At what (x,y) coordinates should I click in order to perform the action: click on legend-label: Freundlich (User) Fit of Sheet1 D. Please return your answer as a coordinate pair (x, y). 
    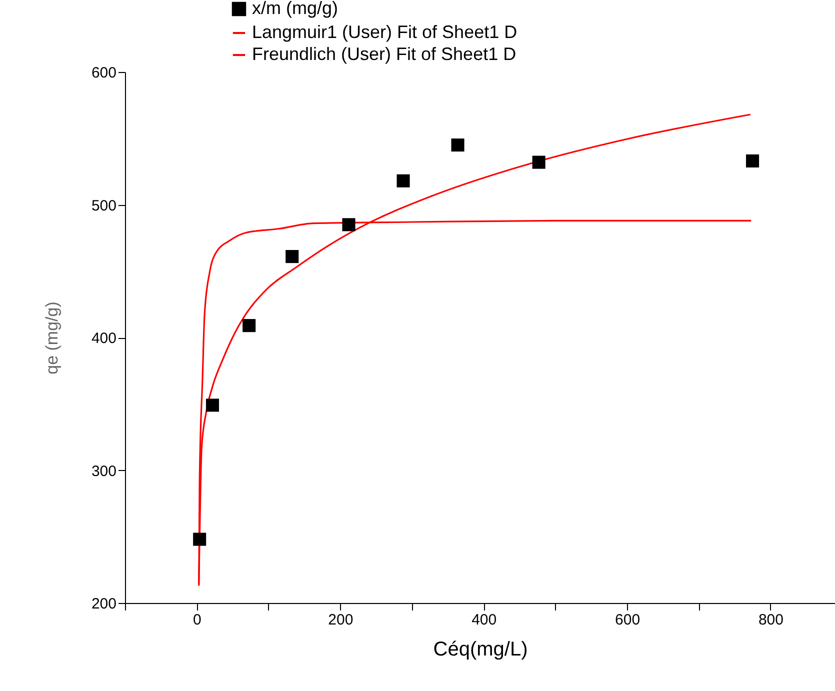
    Looking at the image, I should click on (384, 54).